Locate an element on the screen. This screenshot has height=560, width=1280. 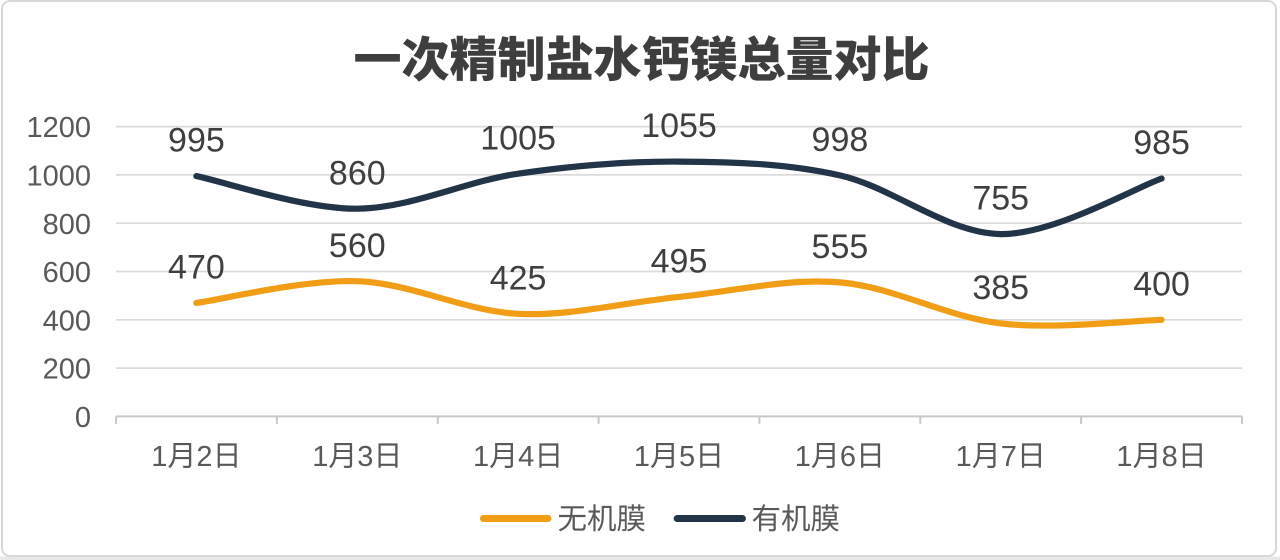
svg-text: 200 is located at coordinates (67, 370).